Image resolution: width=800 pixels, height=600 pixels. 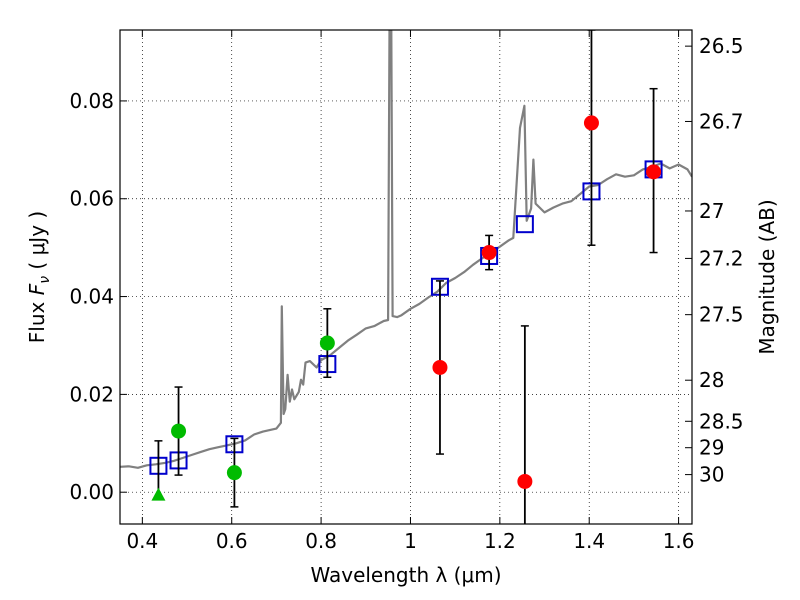 What do you see at coordinates (721, 121) in the screenshot?
I see `right-tick-label: 26.7` at bounding box center [721, 121].